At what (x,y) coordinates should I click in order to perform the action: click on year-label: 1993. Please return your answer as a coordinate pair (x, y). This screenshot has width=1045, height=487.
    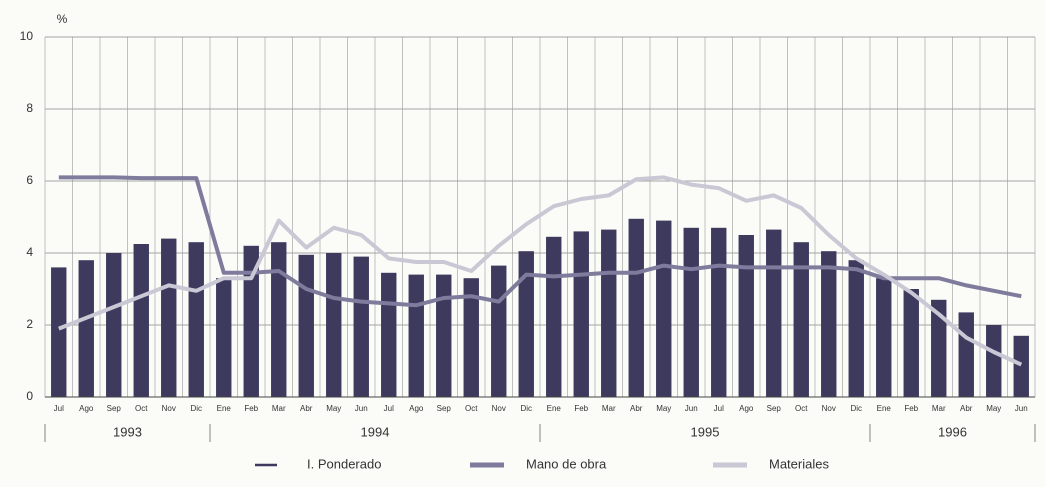
    Looking at the image, I should click on (127, 431).